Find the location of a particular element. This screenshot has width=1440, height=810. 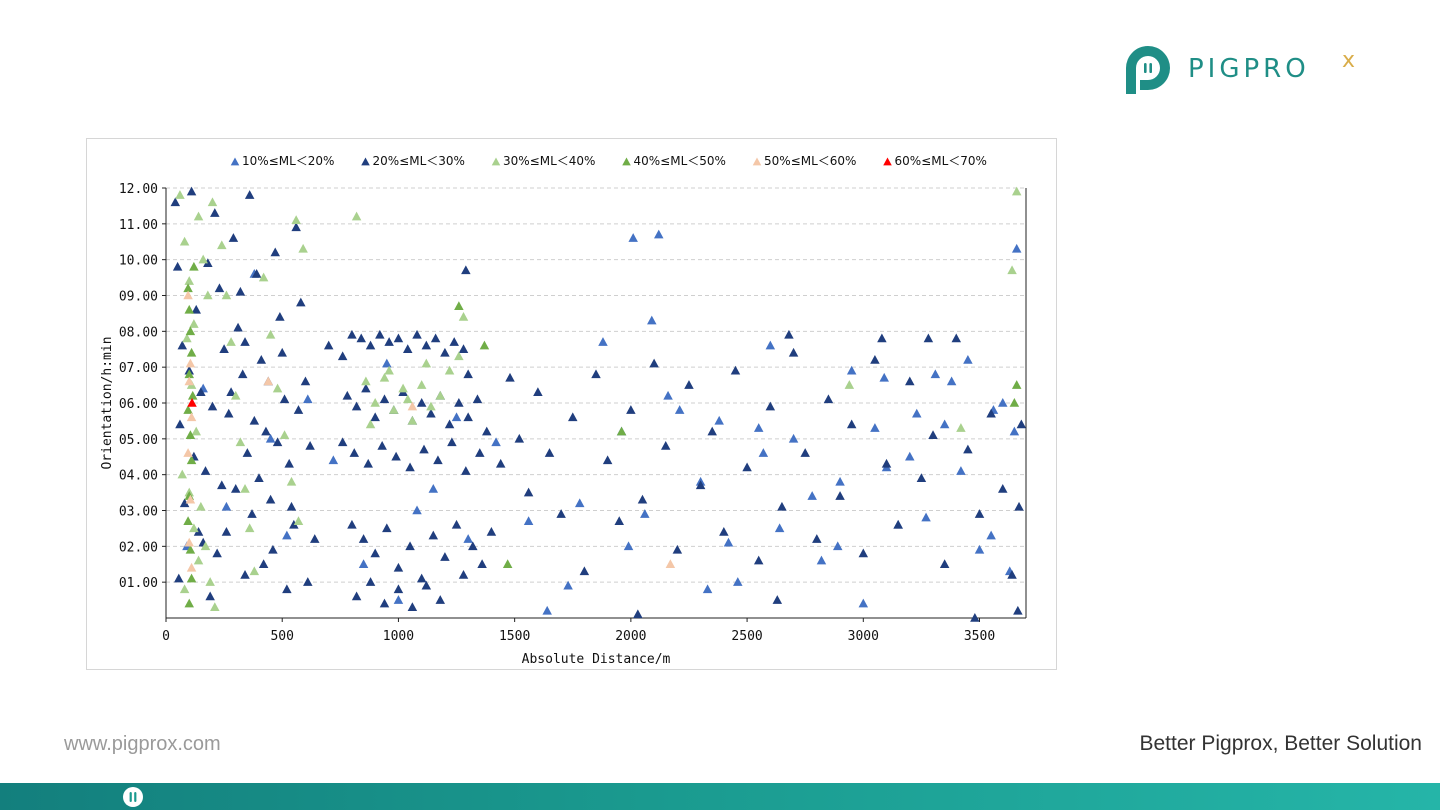

x-tick-label: 2000 is located at coordinates (630, 636).